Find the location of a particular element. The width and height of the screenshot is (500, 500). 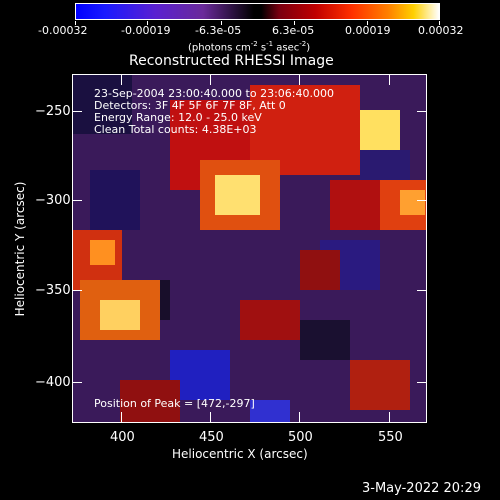

y-tick-label: −300 is located at coordinates (53, 200).